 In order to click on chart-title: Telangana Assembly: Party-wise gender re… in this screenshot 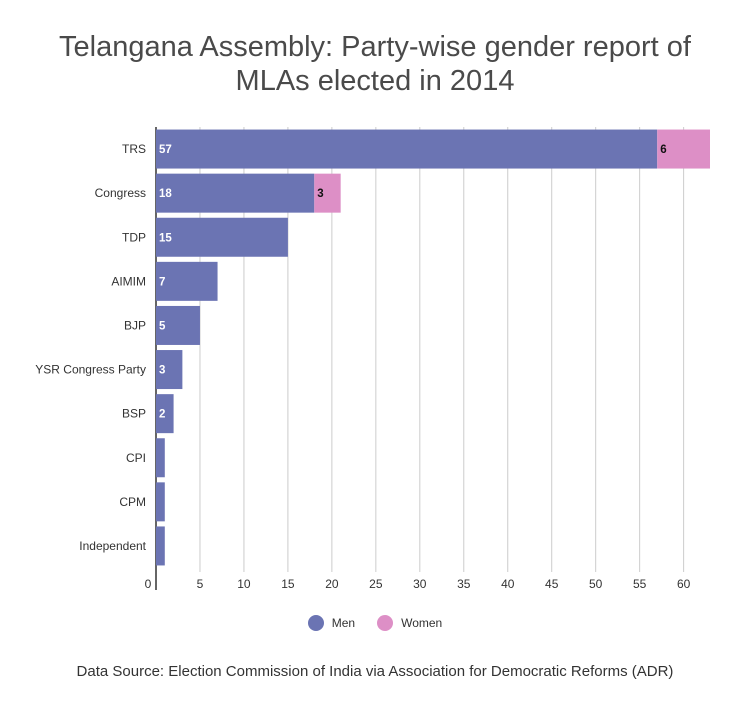, I will do `click(375, 64)`.